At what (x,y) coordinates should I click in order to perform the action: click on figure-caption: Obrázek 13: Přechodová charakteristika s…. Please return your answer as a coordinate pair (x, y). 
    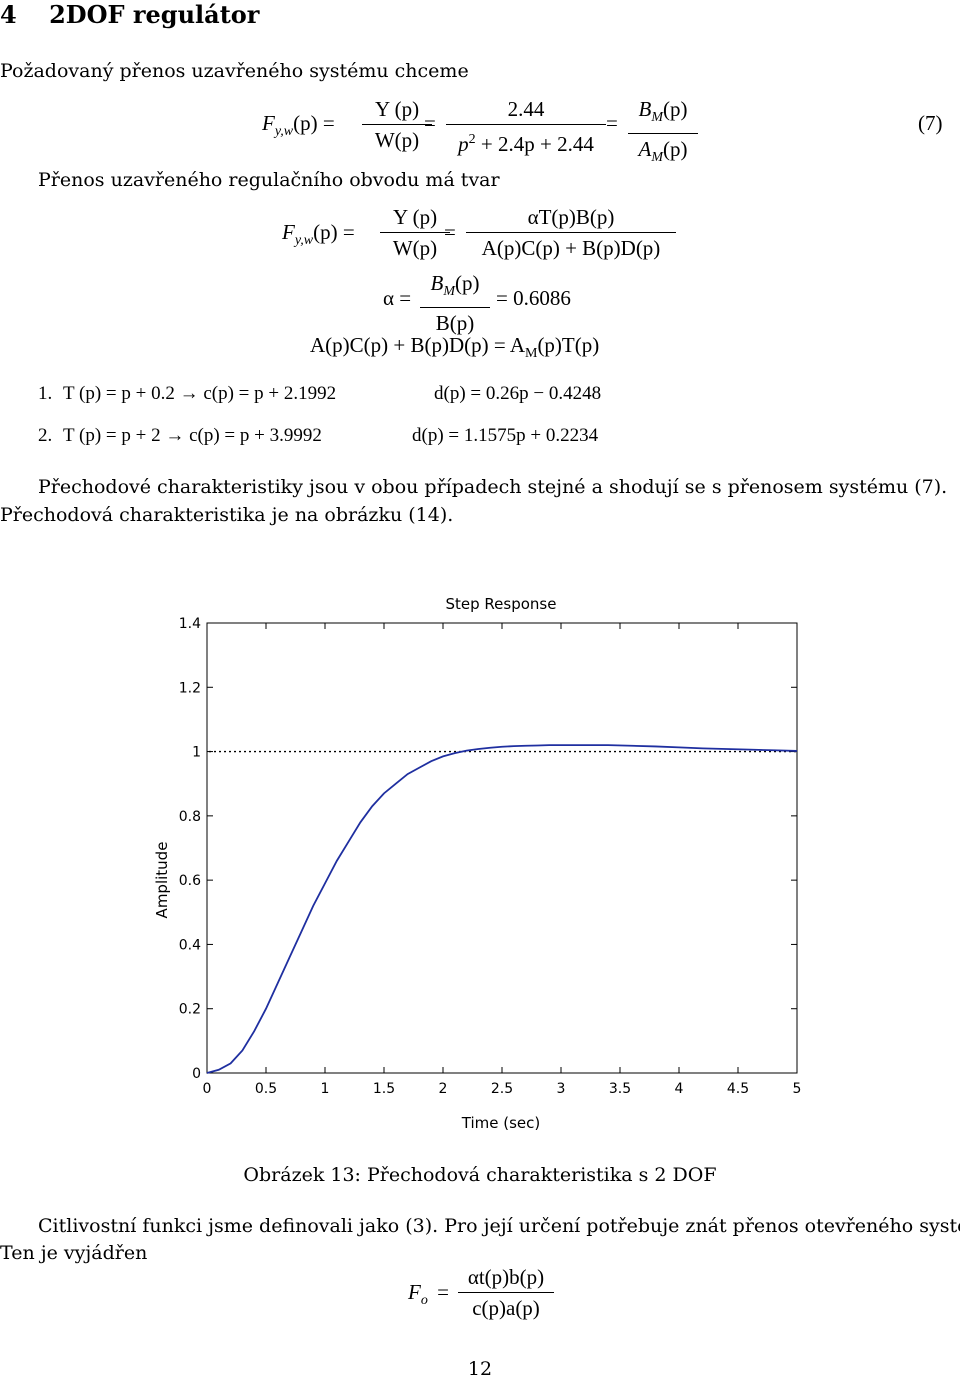
    Looking at the image, I should click on (480, 1175).